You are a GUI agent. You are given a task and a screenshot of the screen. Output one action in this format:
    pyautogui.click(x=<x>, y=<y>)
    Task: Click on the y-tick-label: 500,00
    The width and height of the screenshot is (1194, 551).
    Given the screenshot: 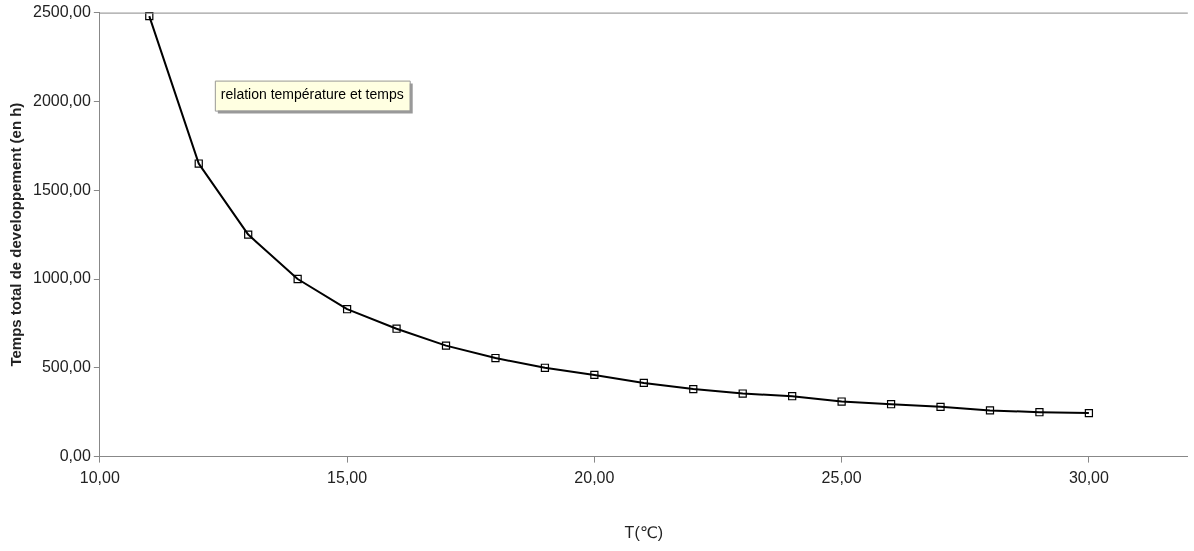 What is the action you would take?
    pyautogui.click(x=66, y=367)
    